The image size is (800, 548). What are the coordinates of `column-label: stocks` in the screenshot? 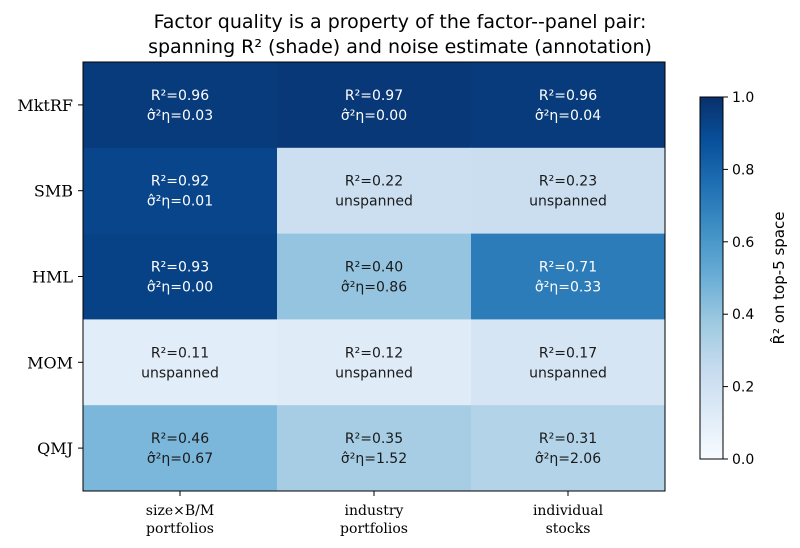 It's located at (568, 529).